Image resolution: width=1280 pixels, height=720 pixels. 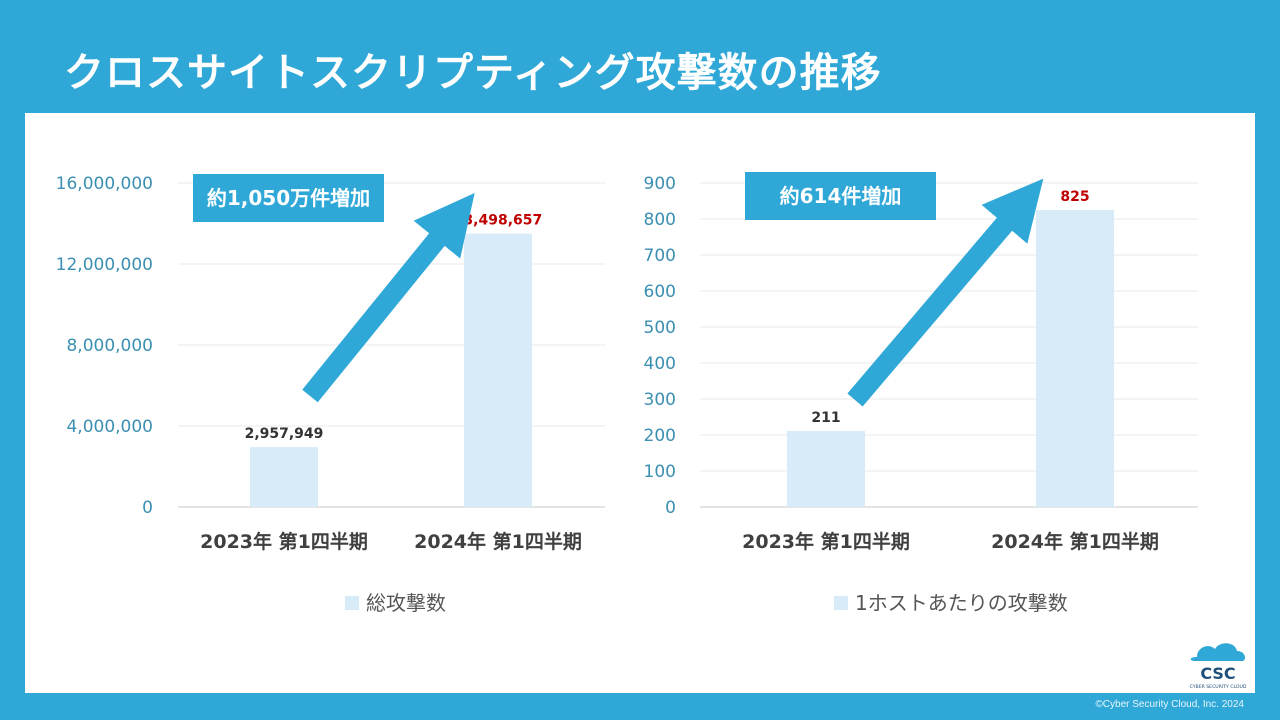 What do you see at coordinates (660, 328) in the screenshot?
I see `y-tick-label: 500` at bounding box center [660, 328].